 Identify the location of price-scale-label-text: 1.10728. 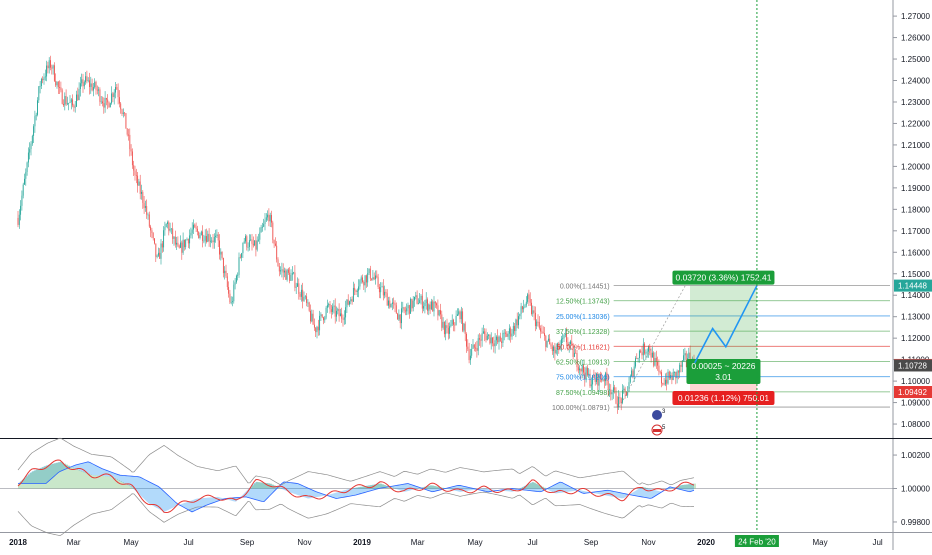
(912, 365).